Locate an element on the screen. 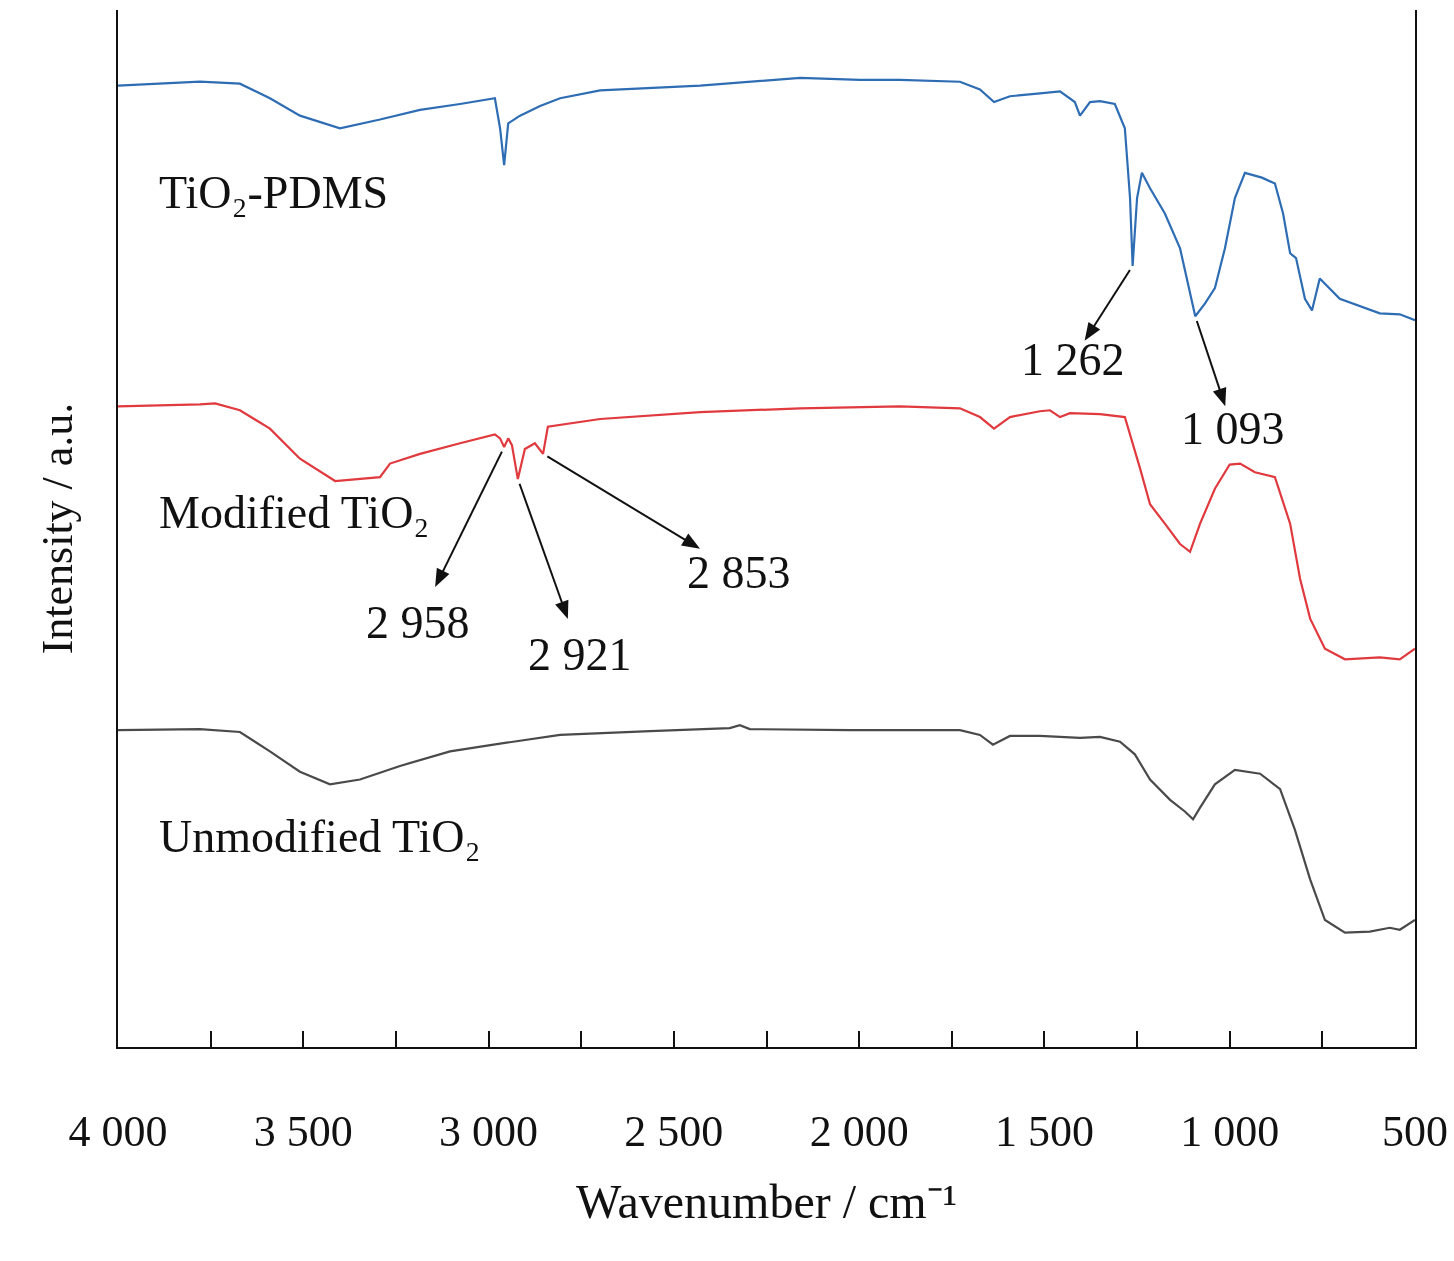 This screenshot has height=1261, width=1454. x-tick-label: 1 000 is located at coordinates (1230, 1131).